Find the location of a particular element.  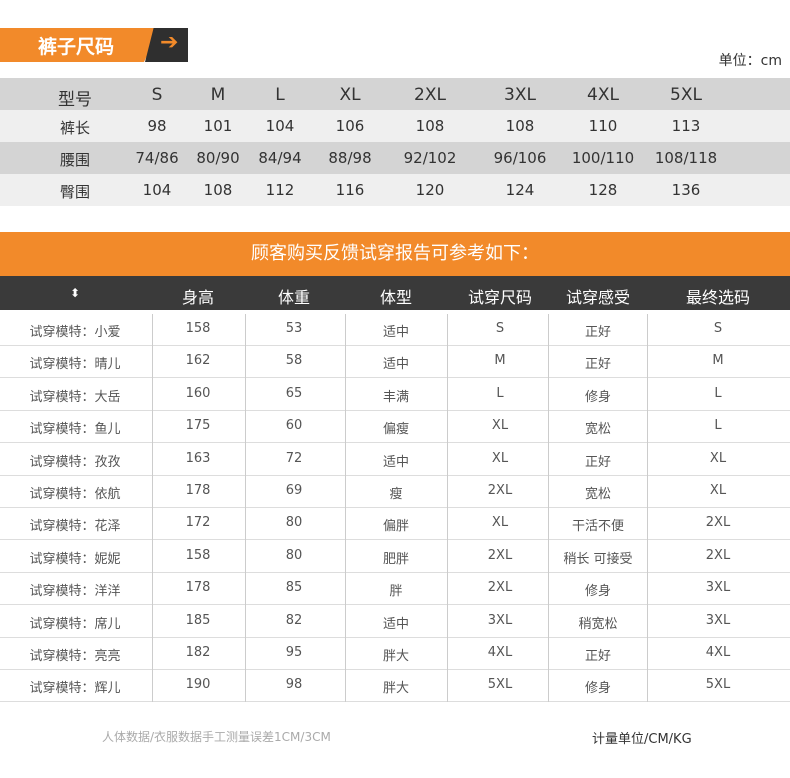

table-cell: 53 is located at coordinates (294, 328).